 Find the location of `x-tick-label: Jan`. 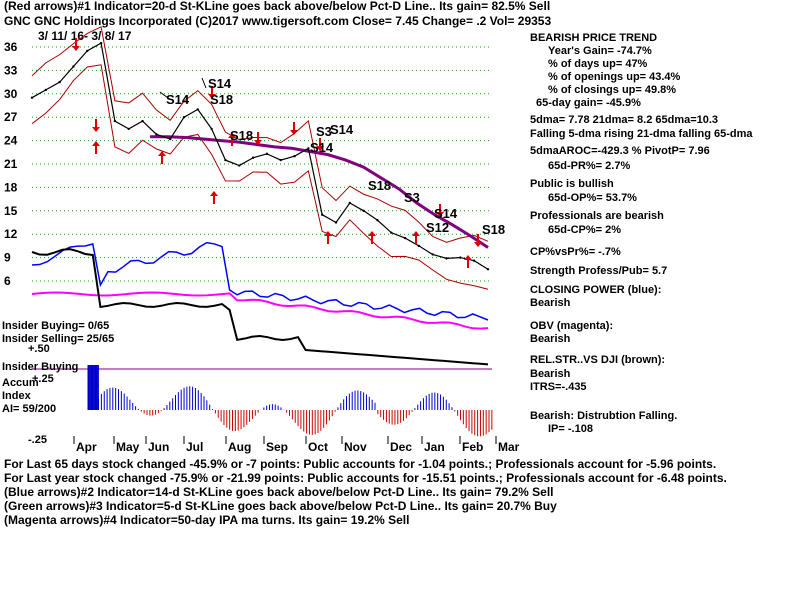

x-tick-label: Jan is located at coordinates (434, 447).